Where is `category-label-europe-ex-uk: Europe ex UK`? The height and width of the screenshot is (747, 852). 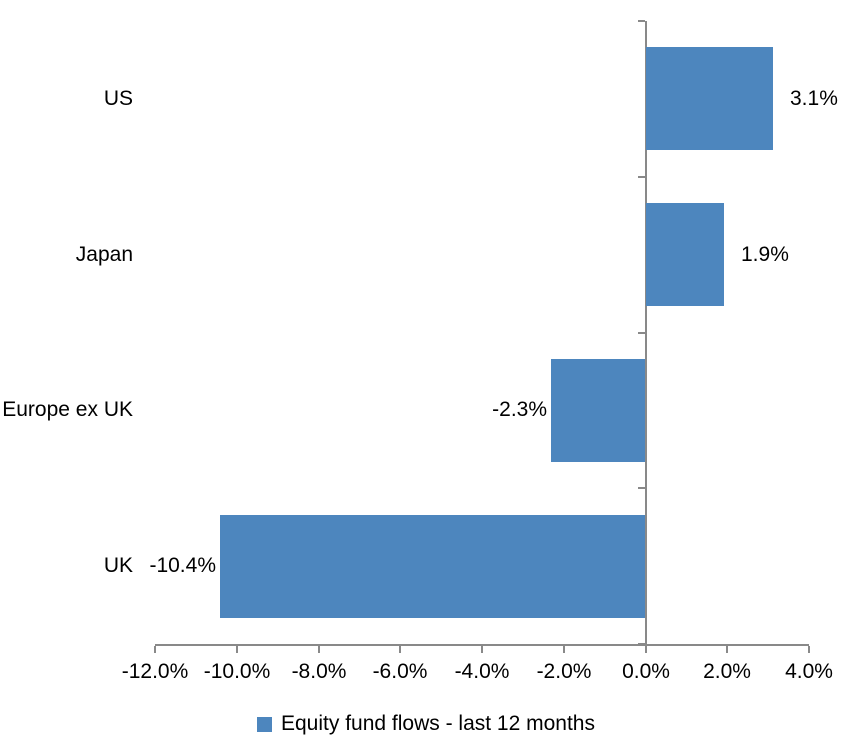 category-label-europe-ex-uk: Europe ex UK is located at coordinates (67, 409).